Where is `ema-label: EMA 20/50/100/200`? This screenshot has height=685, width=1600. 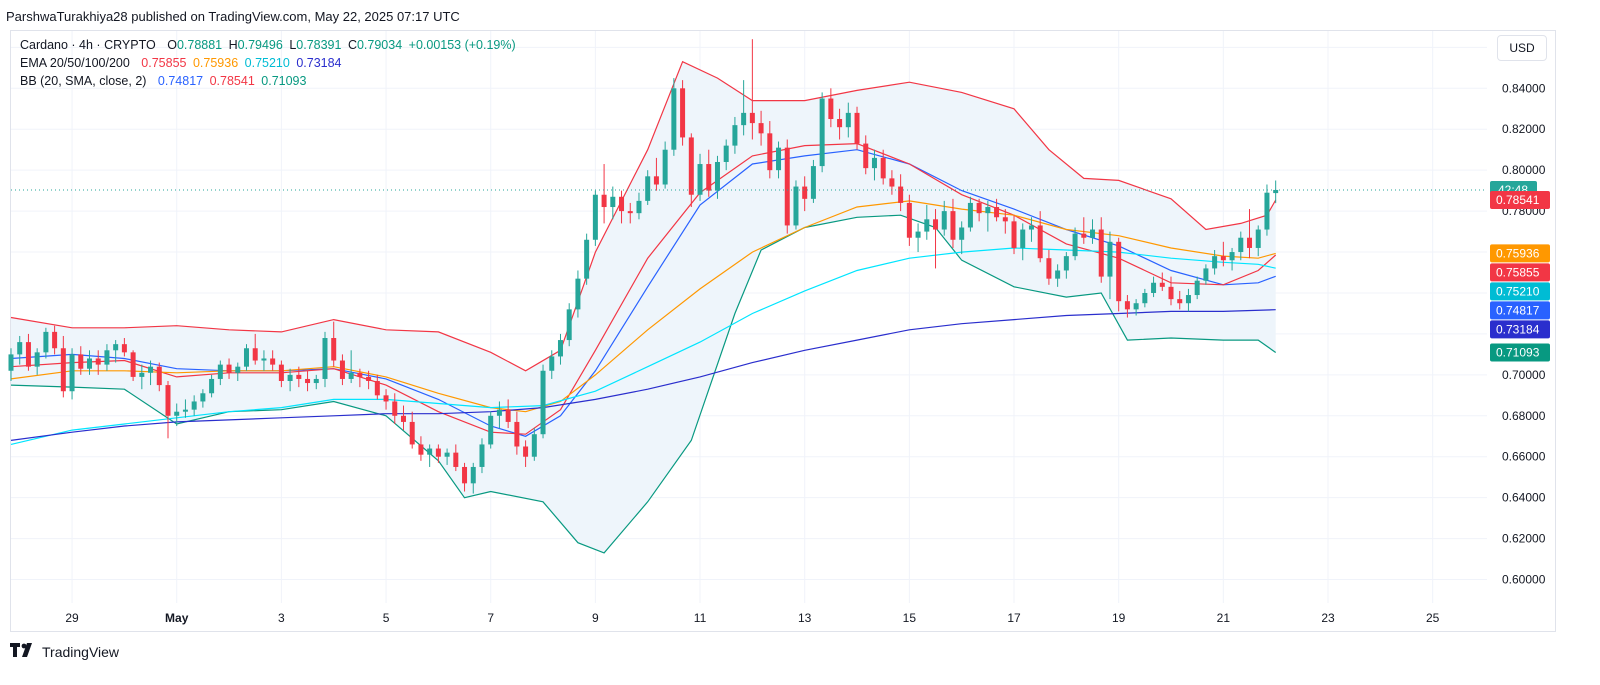 ema-label: EMA 20/50/100/200 is located at coordinates (75, 63).